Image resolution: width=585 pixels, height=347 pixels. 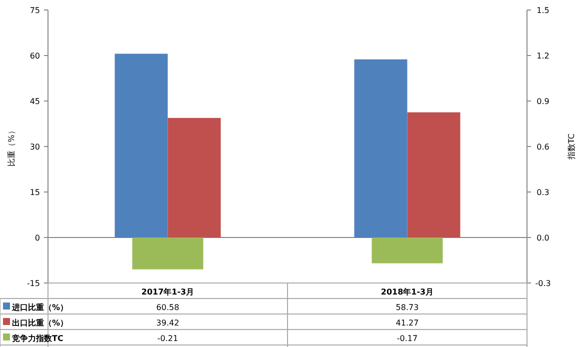 I want to click on data-label: 41.27, so click(x=407, y=323).